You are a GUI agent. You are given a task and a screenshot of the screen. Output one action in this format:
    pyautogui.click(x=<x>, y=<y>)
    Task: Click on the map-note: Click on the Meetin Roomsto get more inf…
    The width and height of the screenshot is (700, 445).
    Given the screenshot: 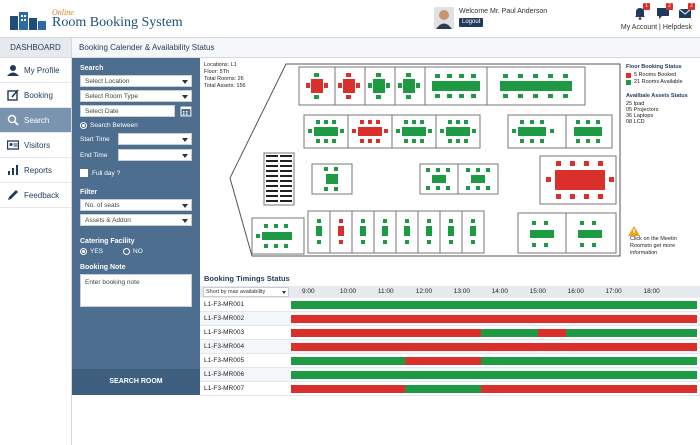 What is the action you would take?
    pyautogui.click(x=653, y=246)
    